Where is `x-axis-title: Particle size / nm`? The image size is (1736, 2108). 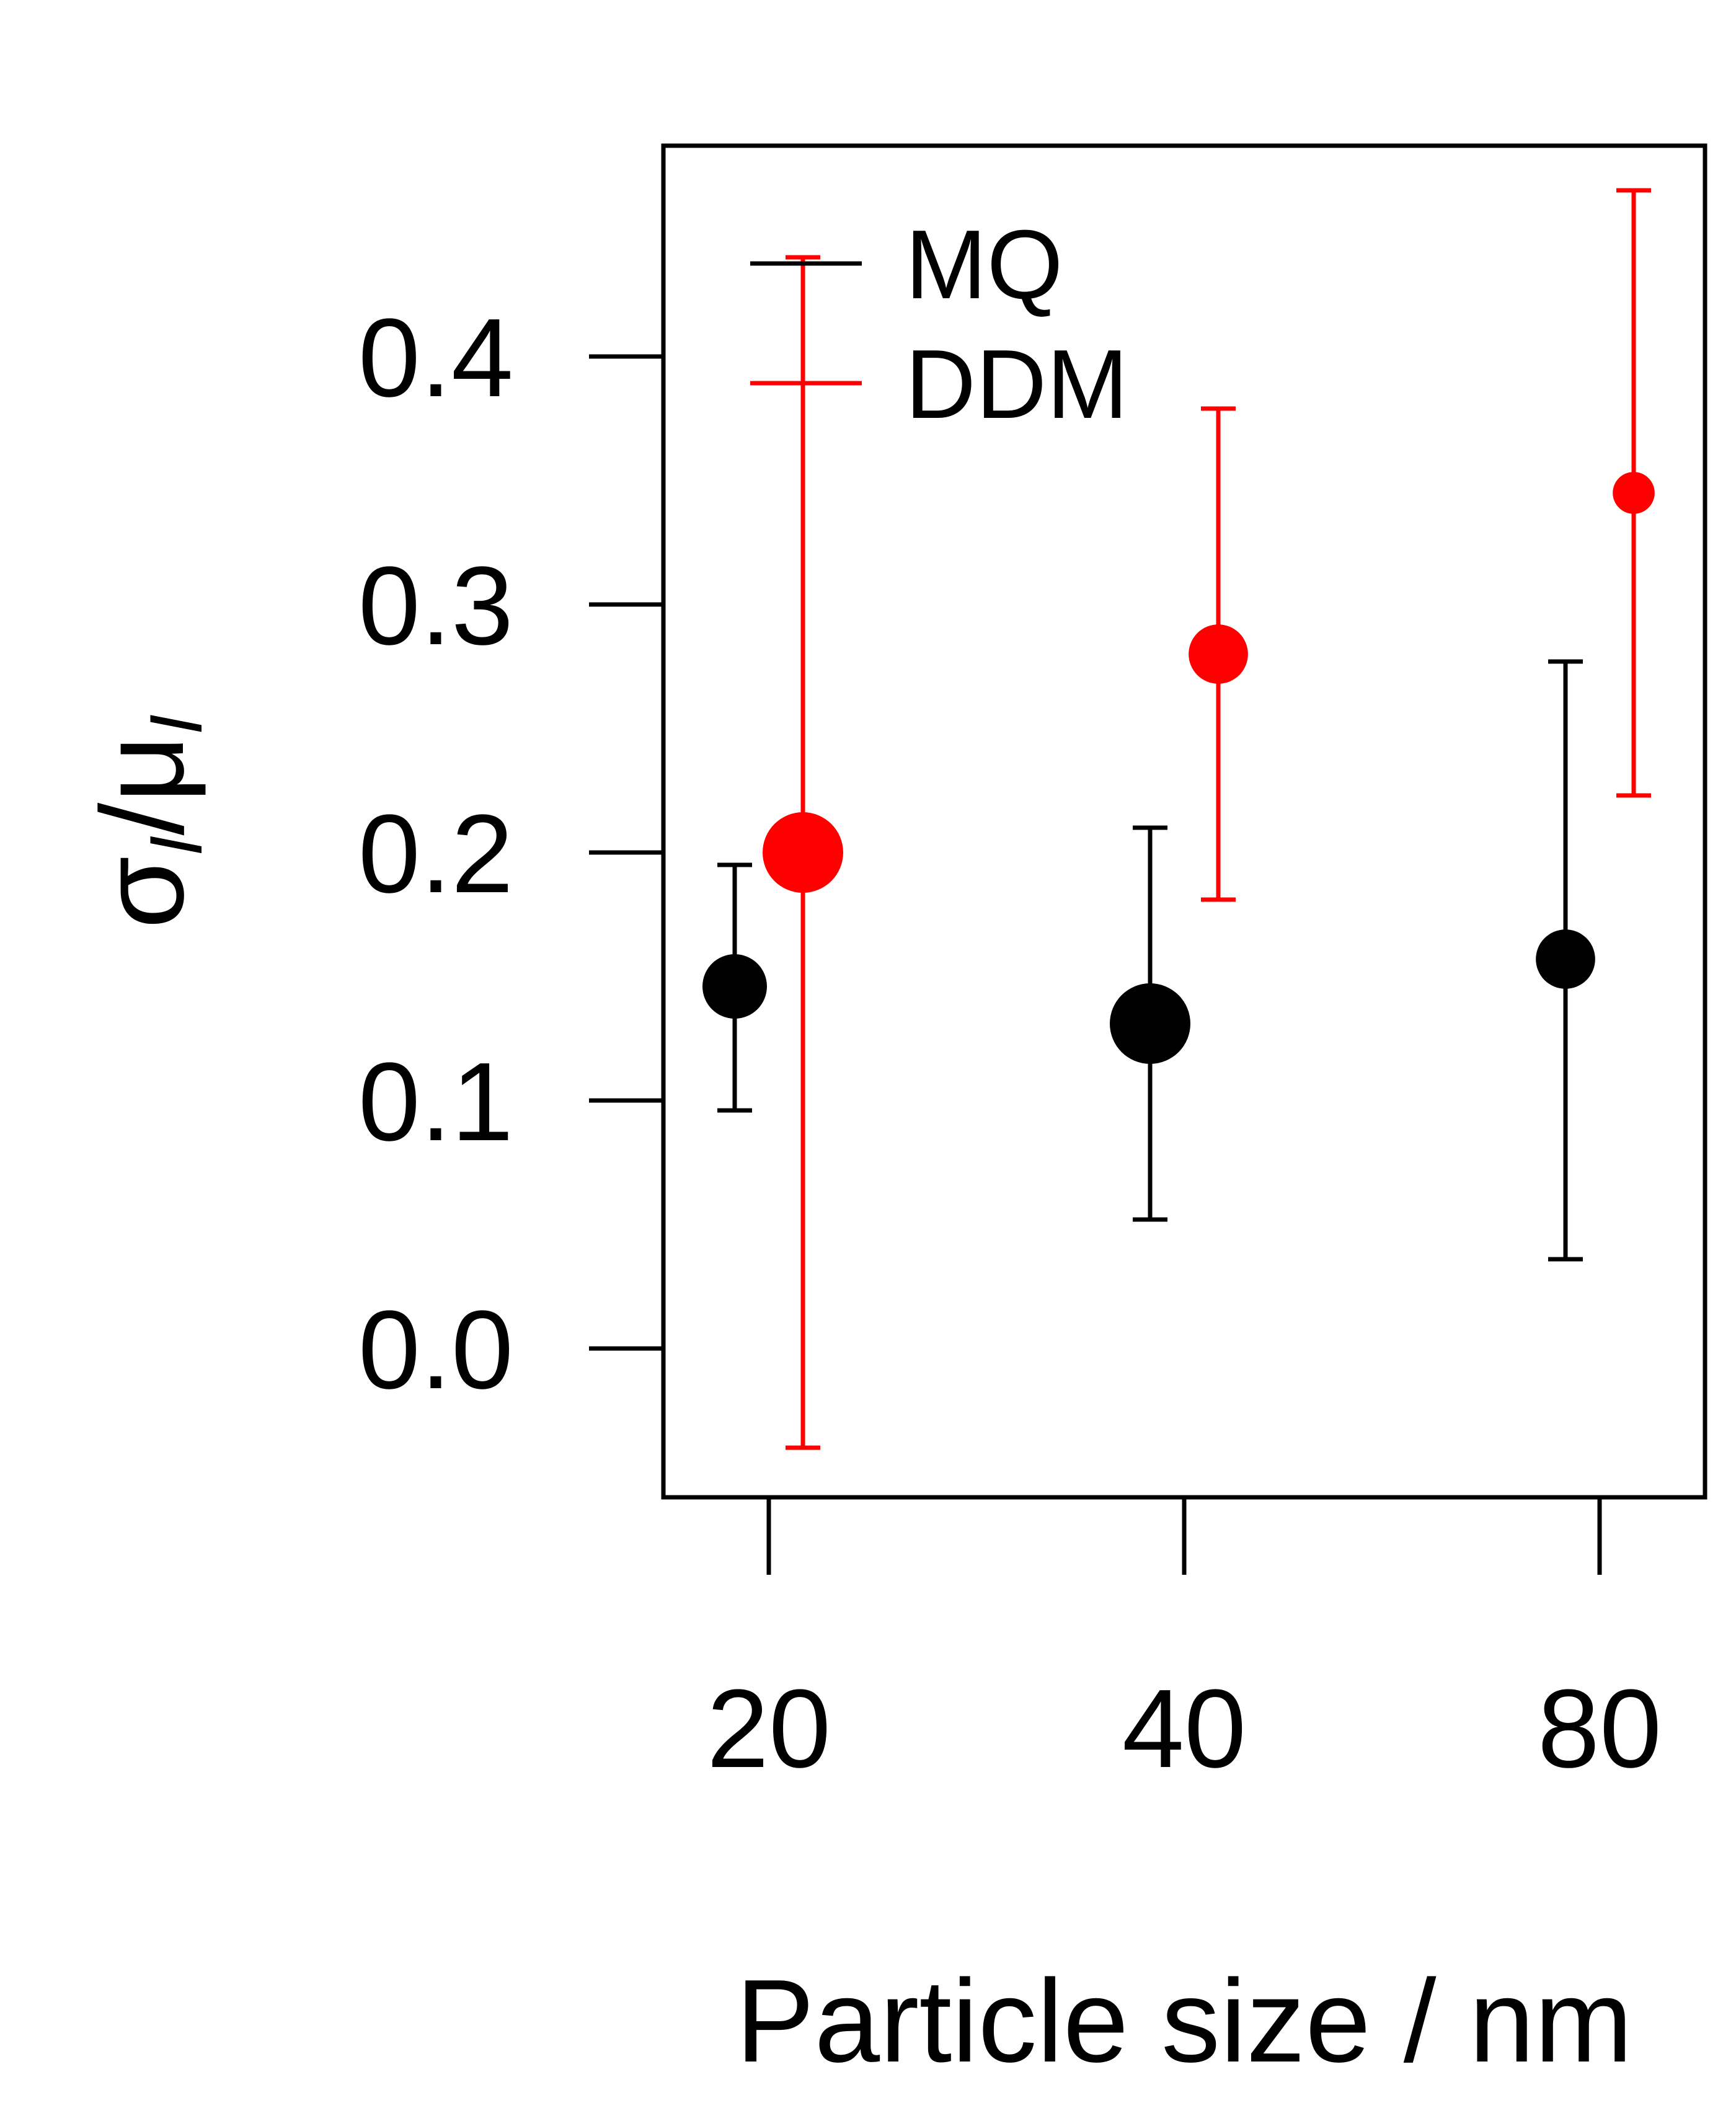
x-axis-title: Particle size / nm is located at coordinates (1184, 2021).